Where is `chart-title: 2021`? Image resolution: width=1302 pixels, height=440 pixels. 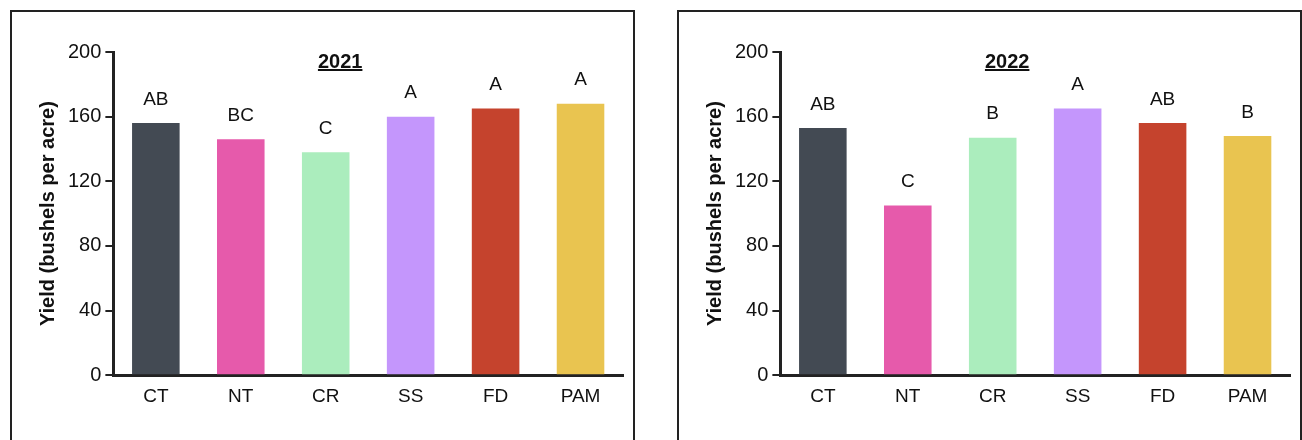
chart-title: 2021 is located at coordinates (340, 61).